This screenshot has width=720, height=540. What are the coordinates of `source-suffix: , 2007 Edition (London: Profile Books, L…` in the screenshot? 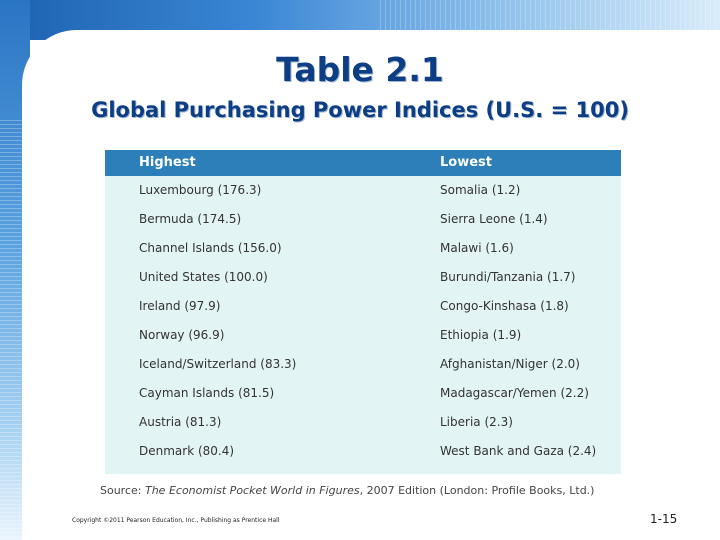 It's located at (477, 490).